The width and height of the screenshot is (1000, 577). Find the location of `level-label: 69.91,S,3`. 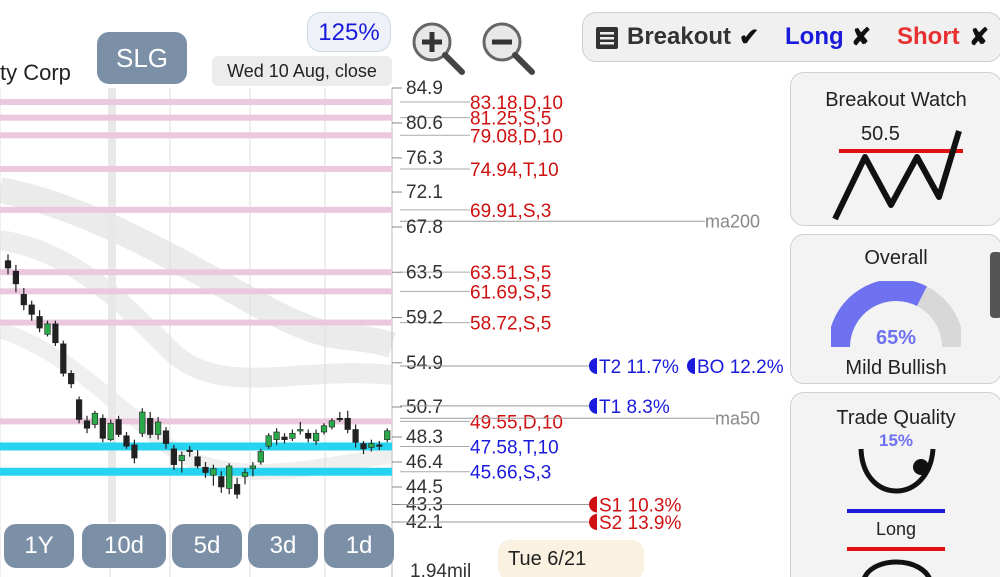

level-label: 69.91,S,3 is located at coordinates (510, 211).